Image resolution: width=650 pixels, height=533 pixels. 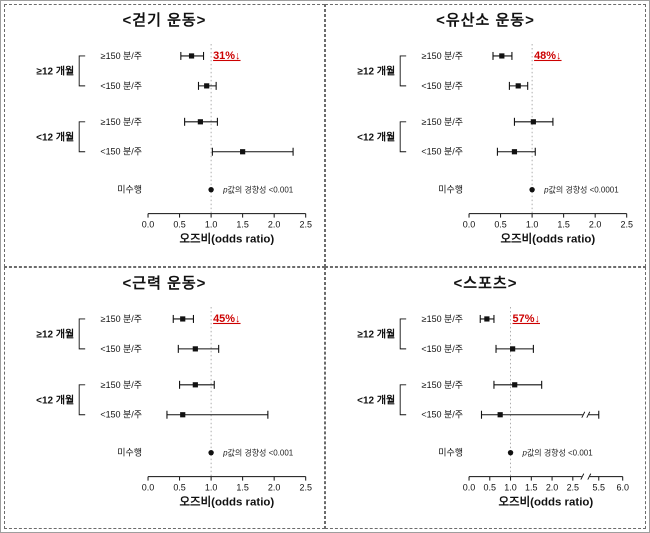 What do you see at coordinates (226, 318) in the screenshot?
I see `reduction-annotation: 45%↓` at bounding box center [226, 318].